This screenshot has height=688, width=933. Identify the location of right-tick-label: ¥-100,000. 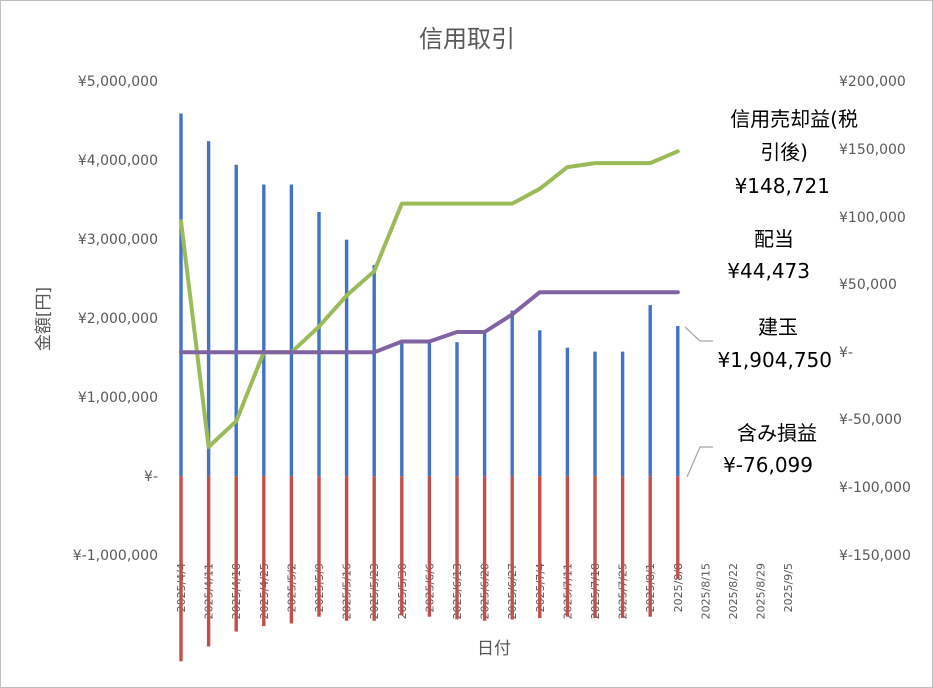
(875, 488).